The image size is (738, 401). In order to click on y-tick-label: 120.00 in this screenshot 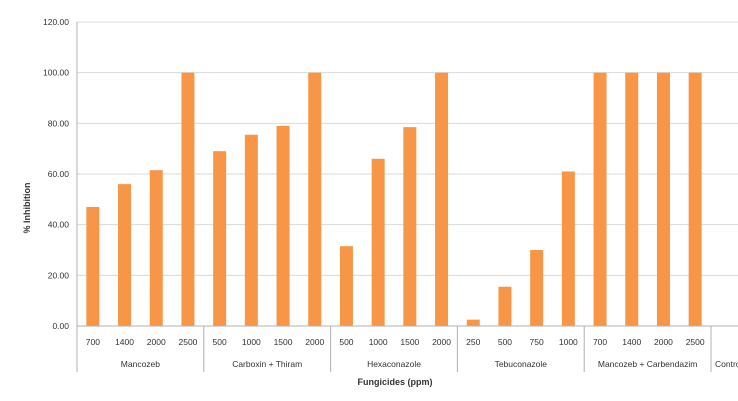, I will do `click(56, 22)`.